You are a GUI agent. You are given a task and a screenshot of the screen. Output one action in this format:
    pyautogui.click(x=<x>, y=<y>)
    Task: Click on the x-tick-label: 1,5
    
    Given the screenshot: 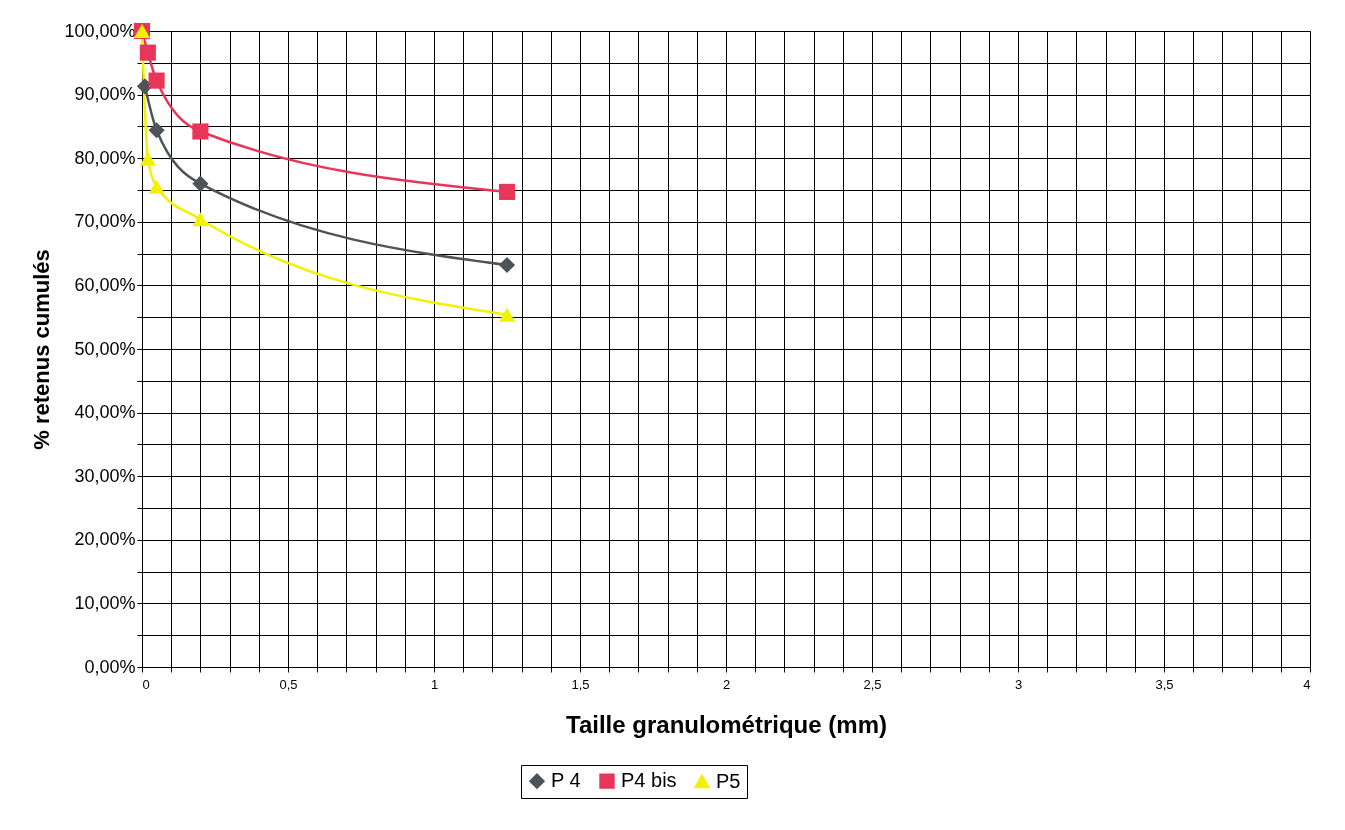 What is the action you would take?
    pyautogui.click(x=580, y=684)
    